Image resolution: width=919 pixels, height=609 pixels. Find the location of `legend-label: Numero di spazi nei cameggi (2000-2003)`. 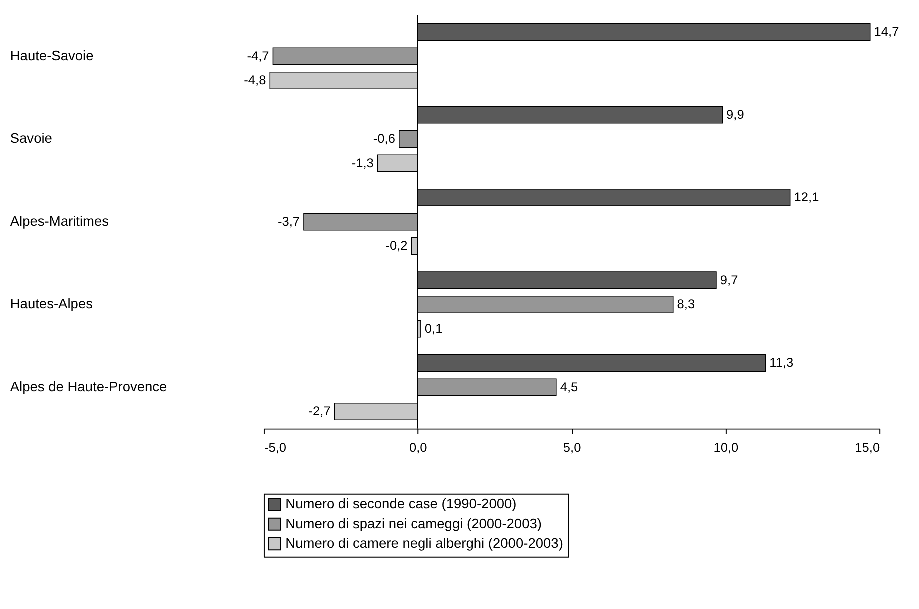

legend-label: Numero di spazi nei cameggi (2000-2003) is located at coordinates (414, 524).